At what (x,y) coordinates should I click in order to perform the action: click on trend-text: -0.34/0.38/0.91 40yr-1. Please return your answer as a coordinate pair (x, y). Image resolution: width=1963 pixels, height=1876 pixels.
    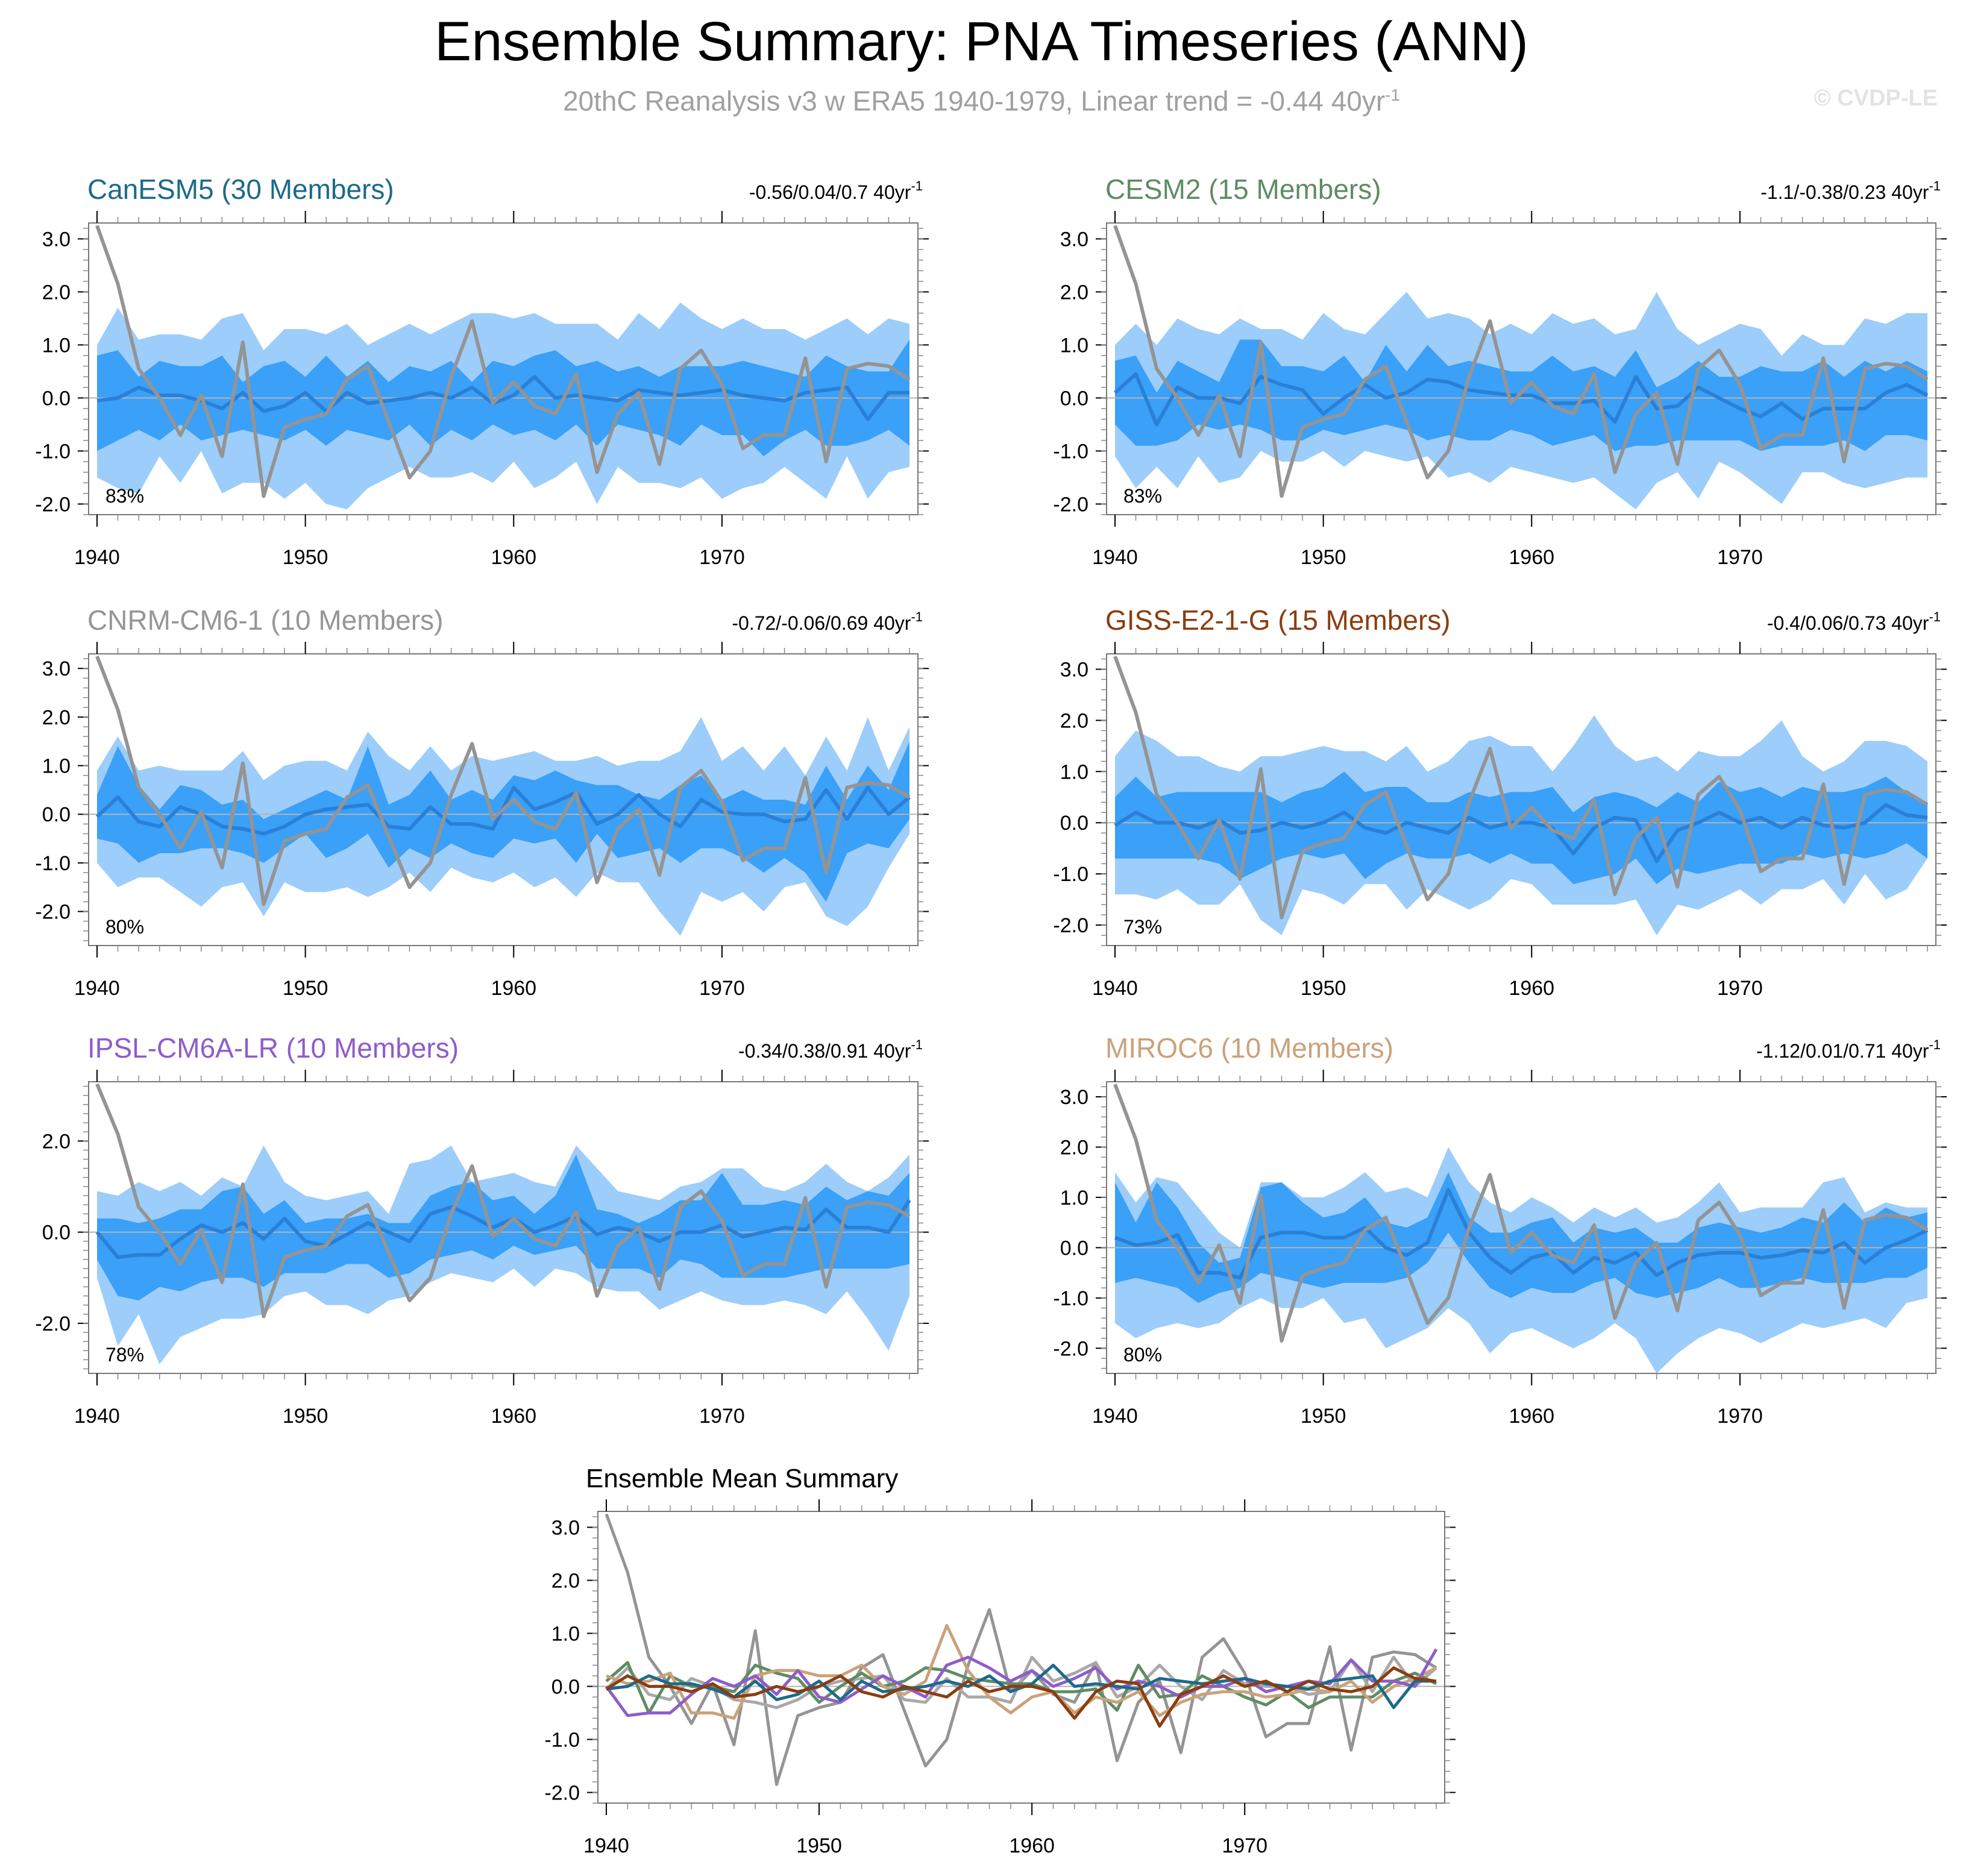
    Looking at the image, I should click on (830, 1049).